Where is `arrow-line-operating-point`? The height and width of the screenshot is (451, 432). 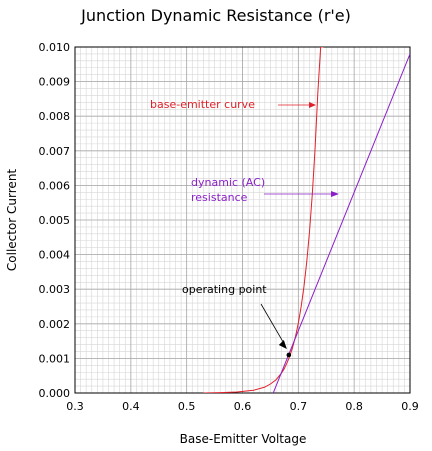
arrow-line-operating-point is located at coordinates (273, 324).